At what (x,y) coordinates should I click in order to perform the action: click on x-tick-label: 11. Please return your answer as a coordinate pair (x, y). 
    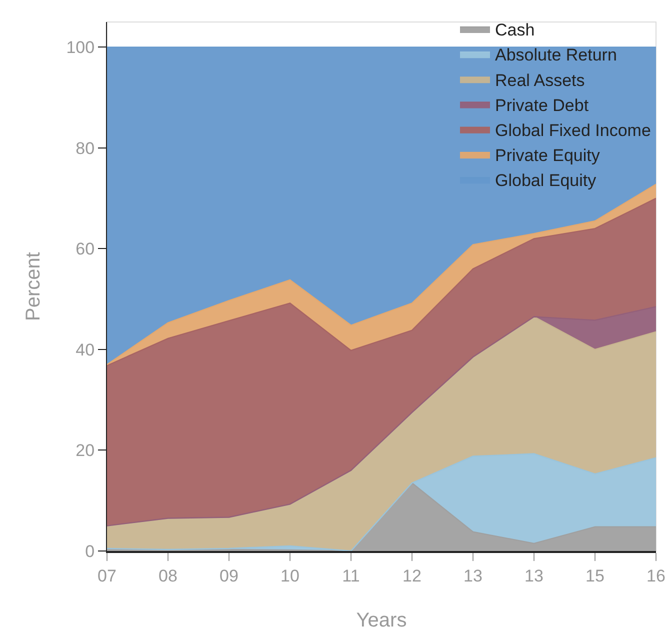
    Looking at the image, I should click on (351, 576).